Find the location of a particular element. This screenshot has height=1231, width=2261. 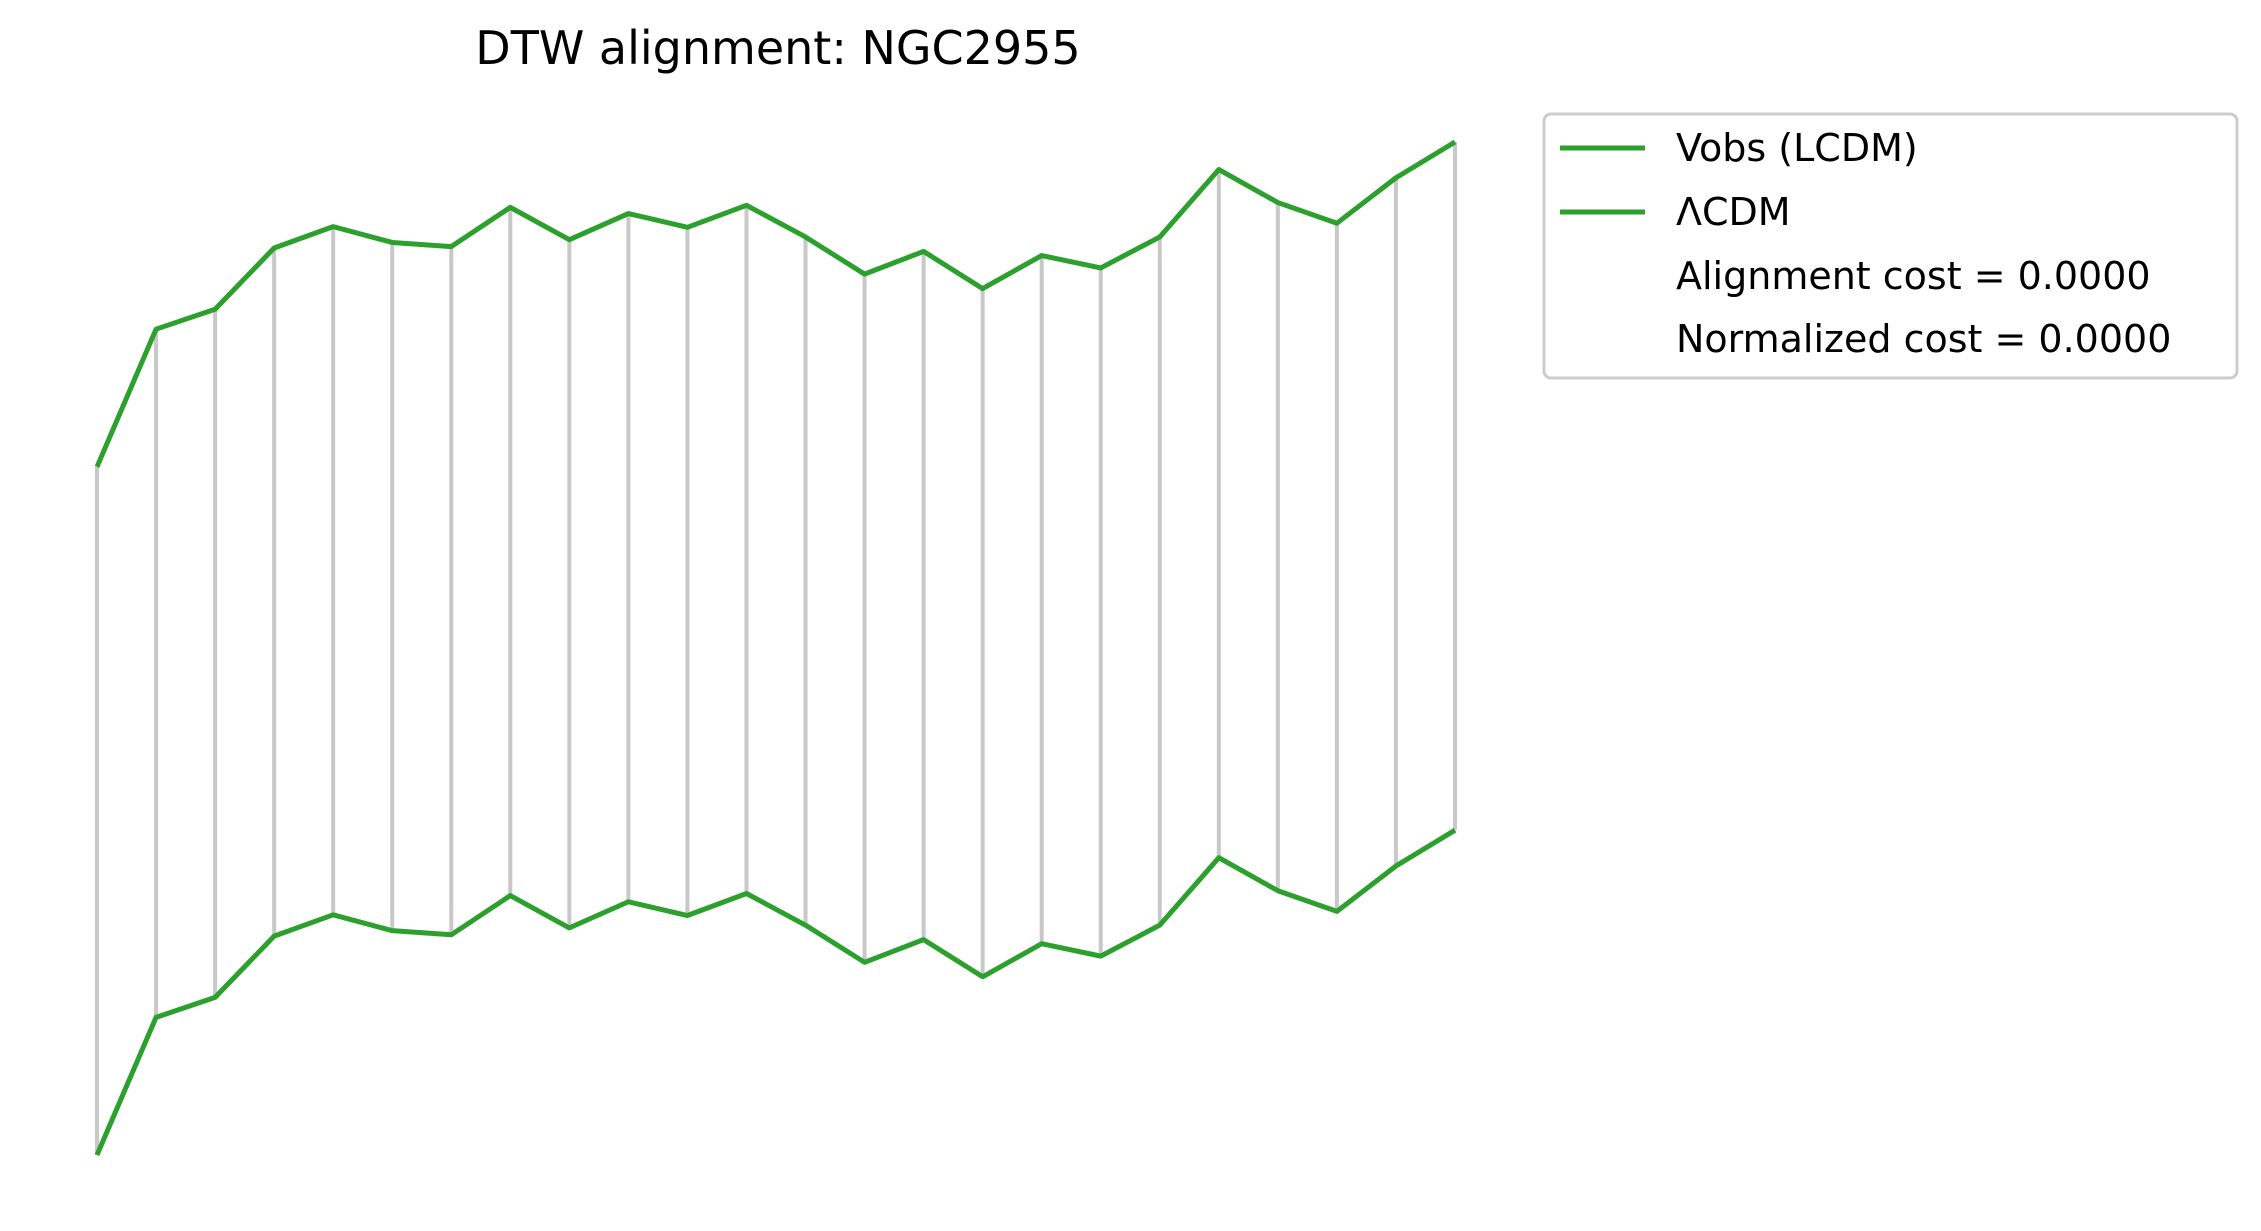

chart-title: DTW alignment: NGC2955 is located at coordinates (777, 48).